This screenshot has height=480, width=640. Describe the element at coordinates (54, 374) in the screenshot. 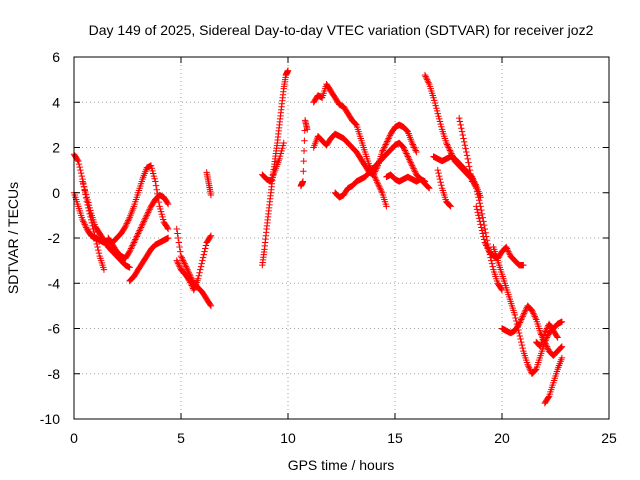

I see `y-tick-label: -8` at that location.